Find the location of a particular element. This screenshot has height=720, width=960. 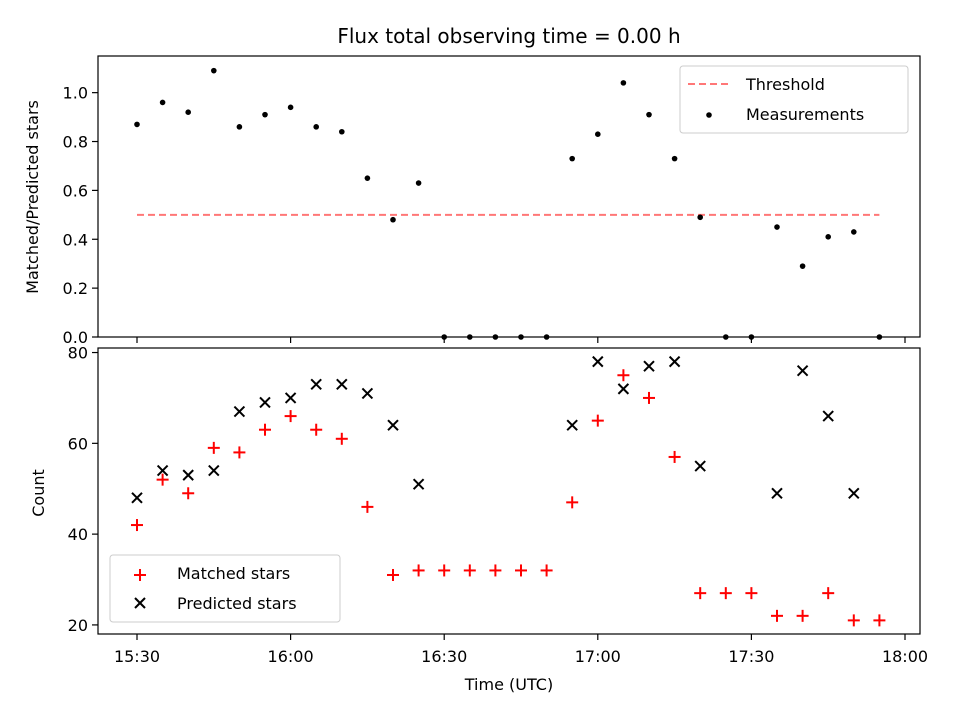

bottom-y-axis-label: Count is located at coordinates (38, 493).